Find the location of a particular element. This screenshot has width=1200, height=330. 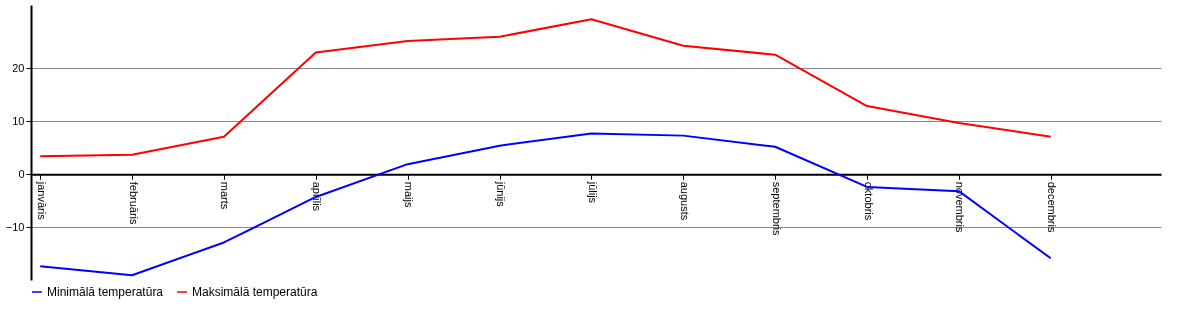

y-tick-label: 10 is located at coordinates (18, 120).